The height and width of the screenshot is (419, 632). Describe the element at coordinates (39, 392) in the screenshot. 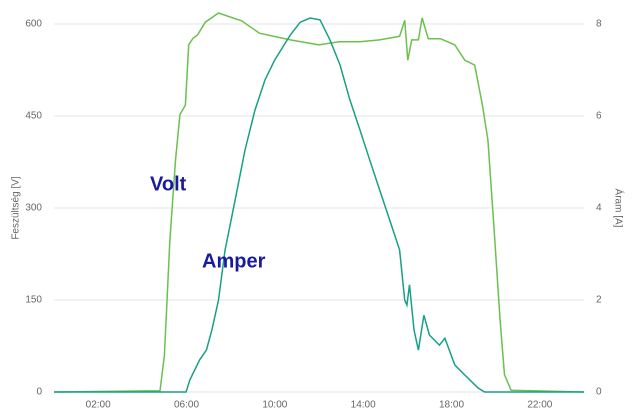

I see `y-tick-label: 0` at that location.